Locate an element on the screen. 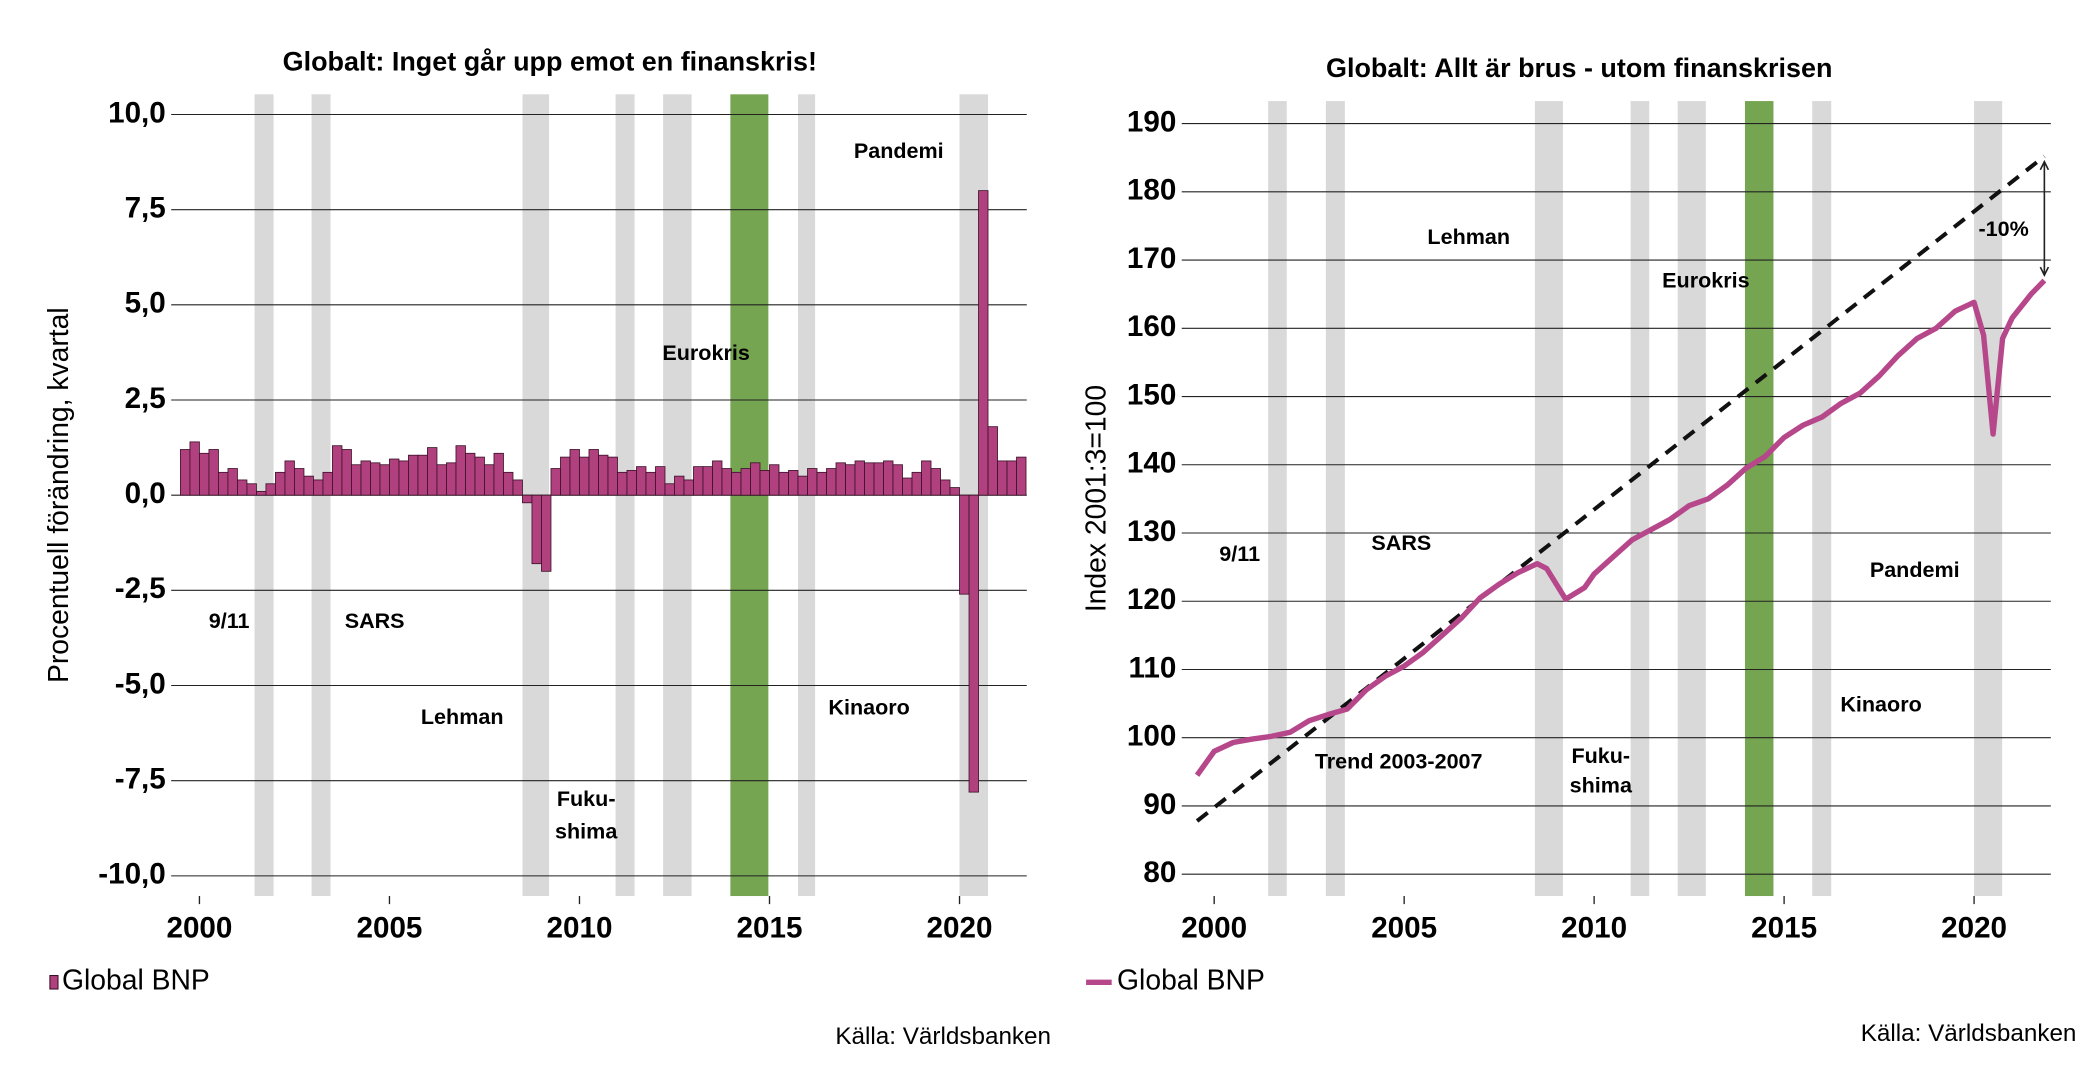 The image size is (2094, 1084). y-tick-label: 150 is located at coordinates (1151, 394).